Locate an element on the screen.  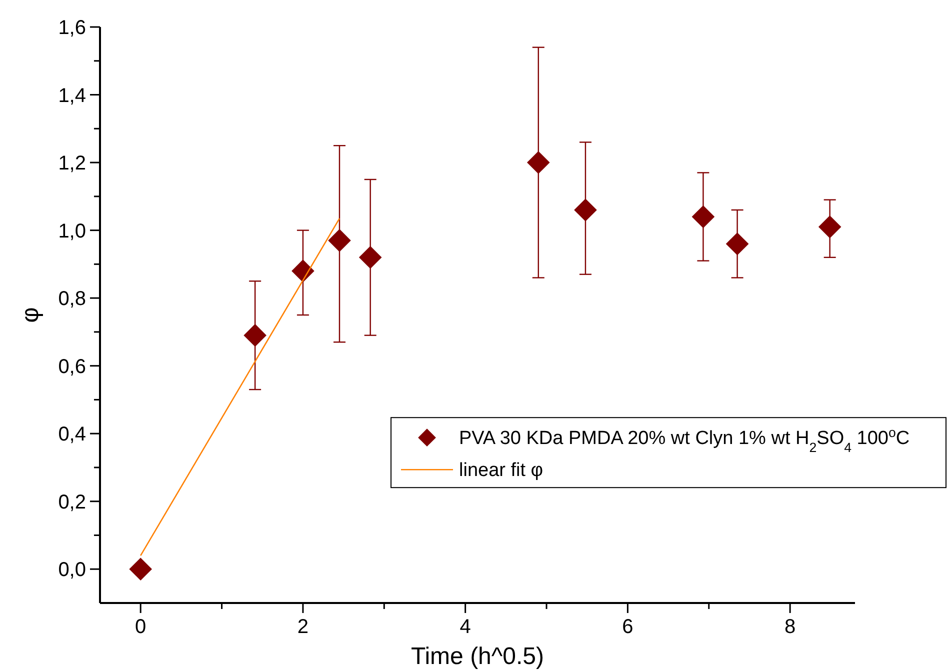
y-tick-label: 1,4 is located at coordinates (72, 95).